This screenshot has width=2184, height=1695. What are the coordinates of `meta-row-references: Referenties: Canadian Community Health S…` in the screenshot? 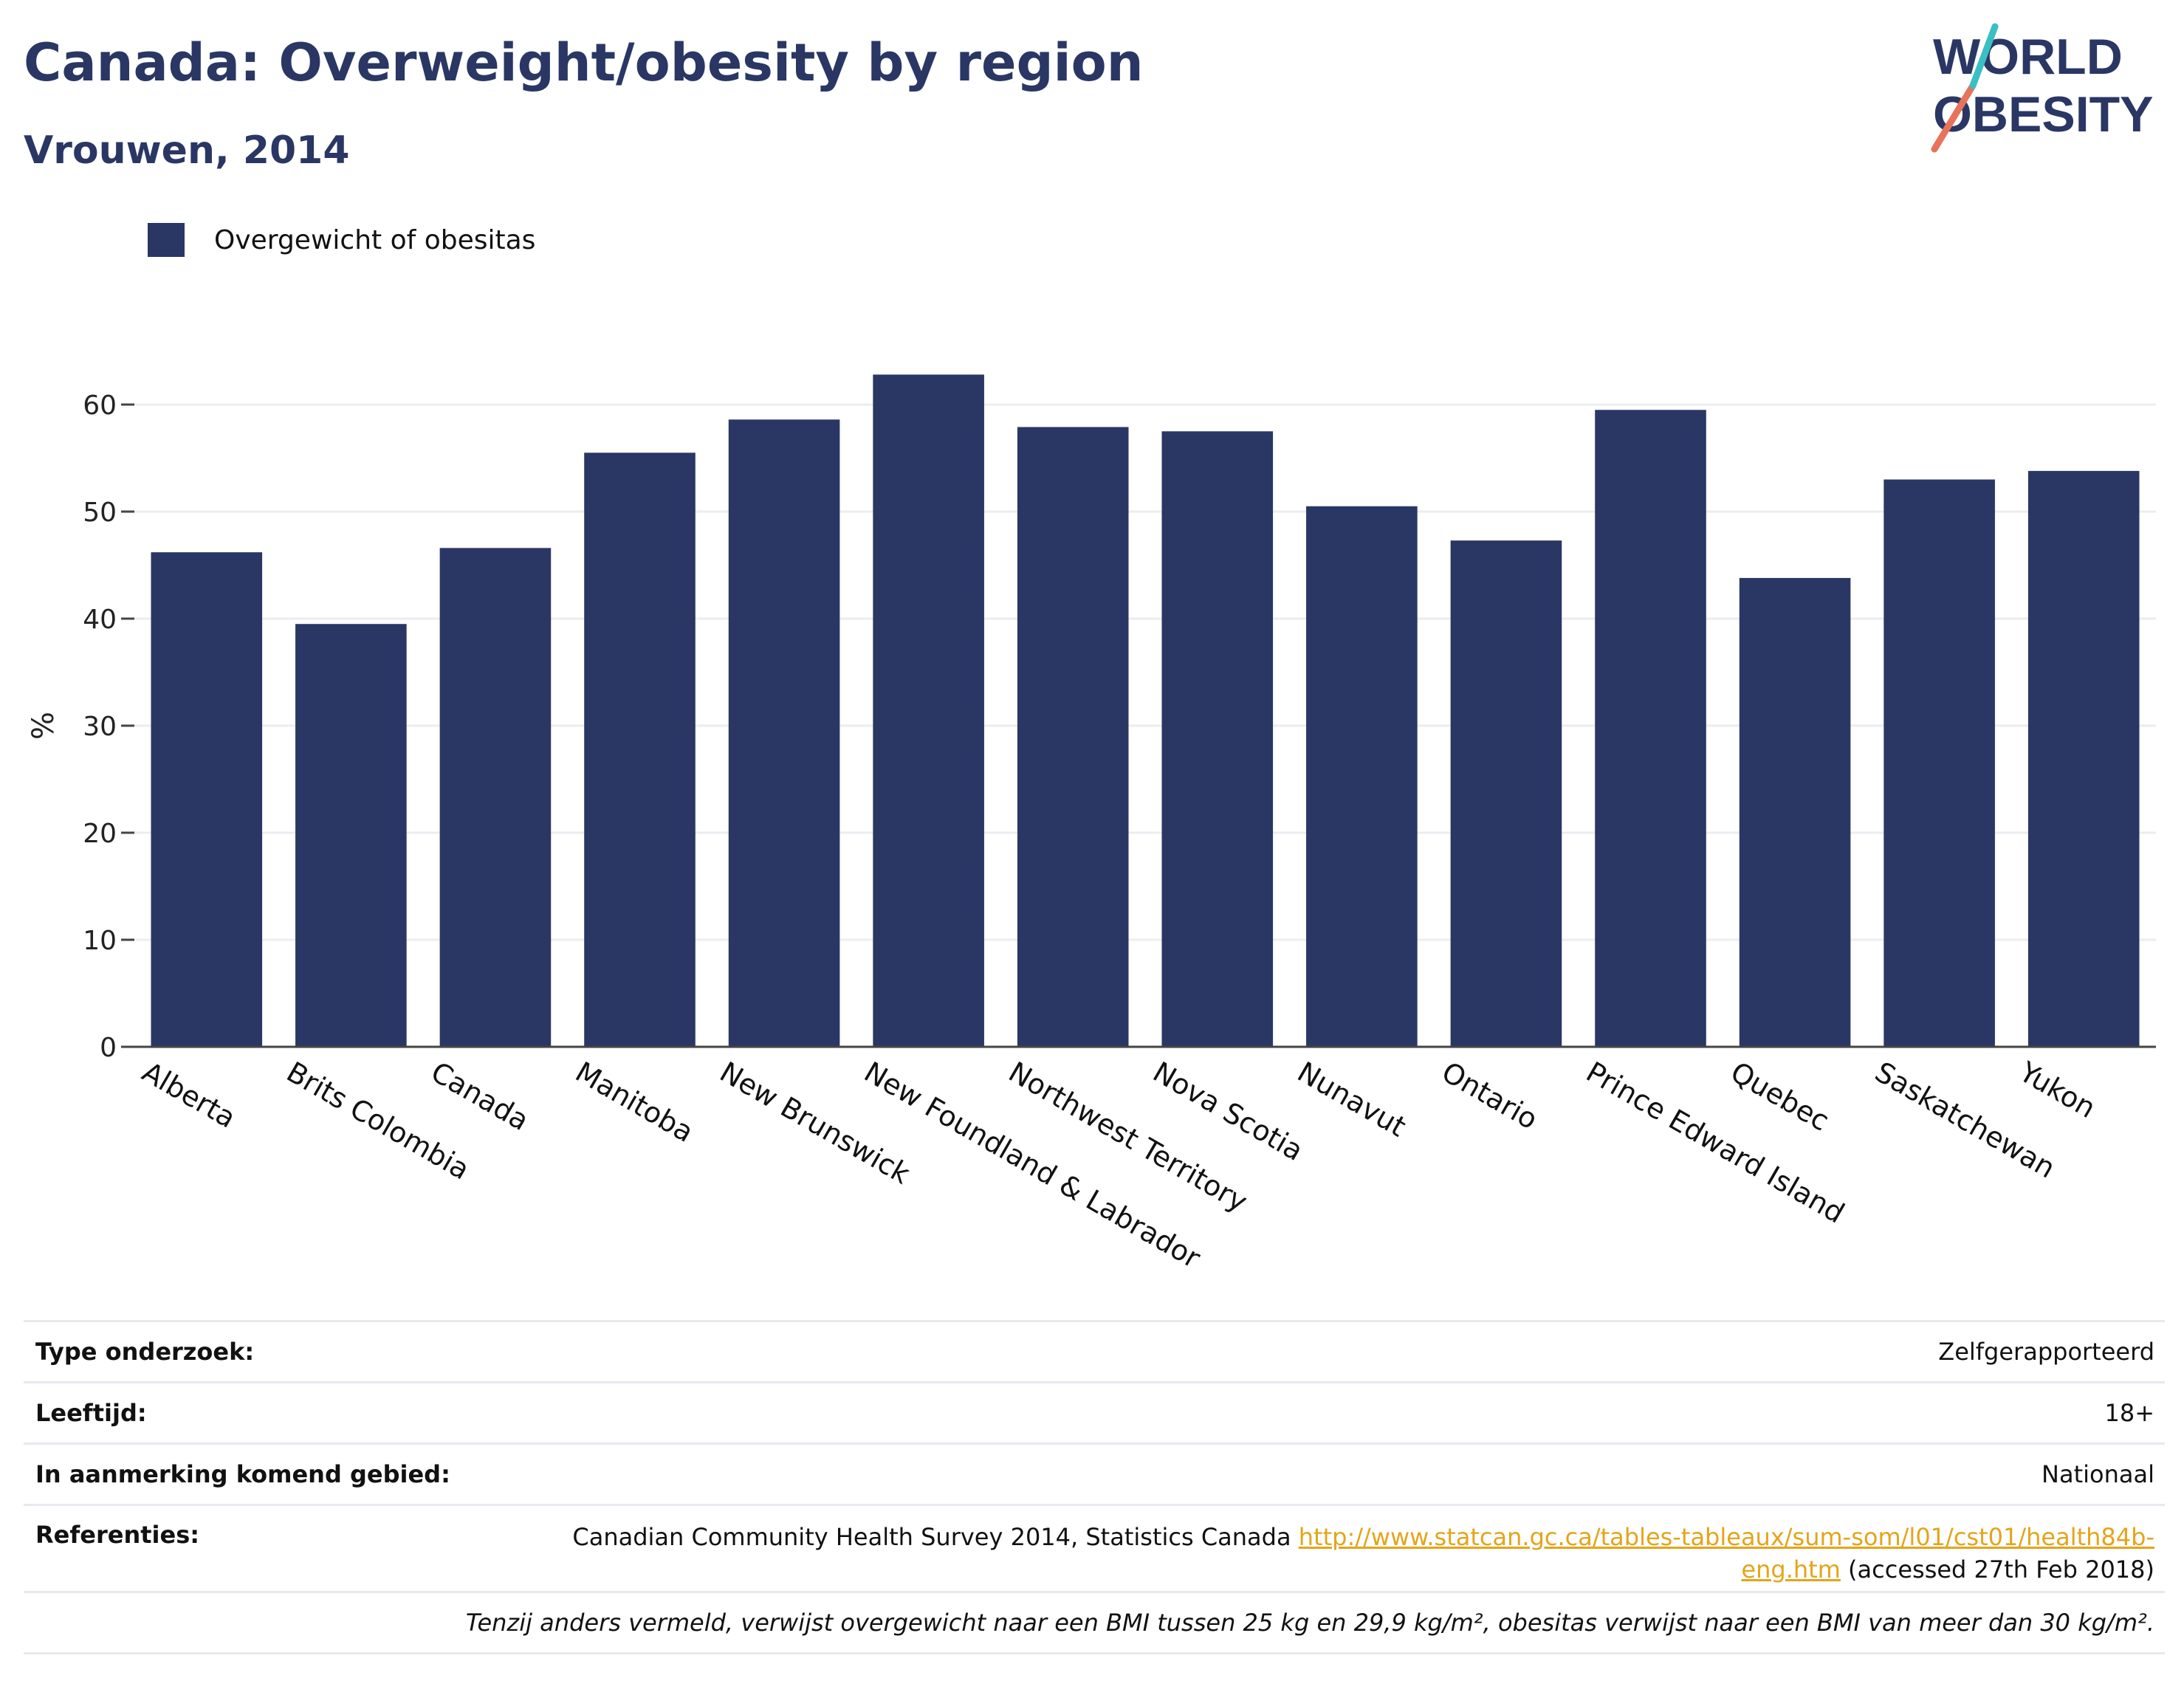 It's located at (1095, 1548).